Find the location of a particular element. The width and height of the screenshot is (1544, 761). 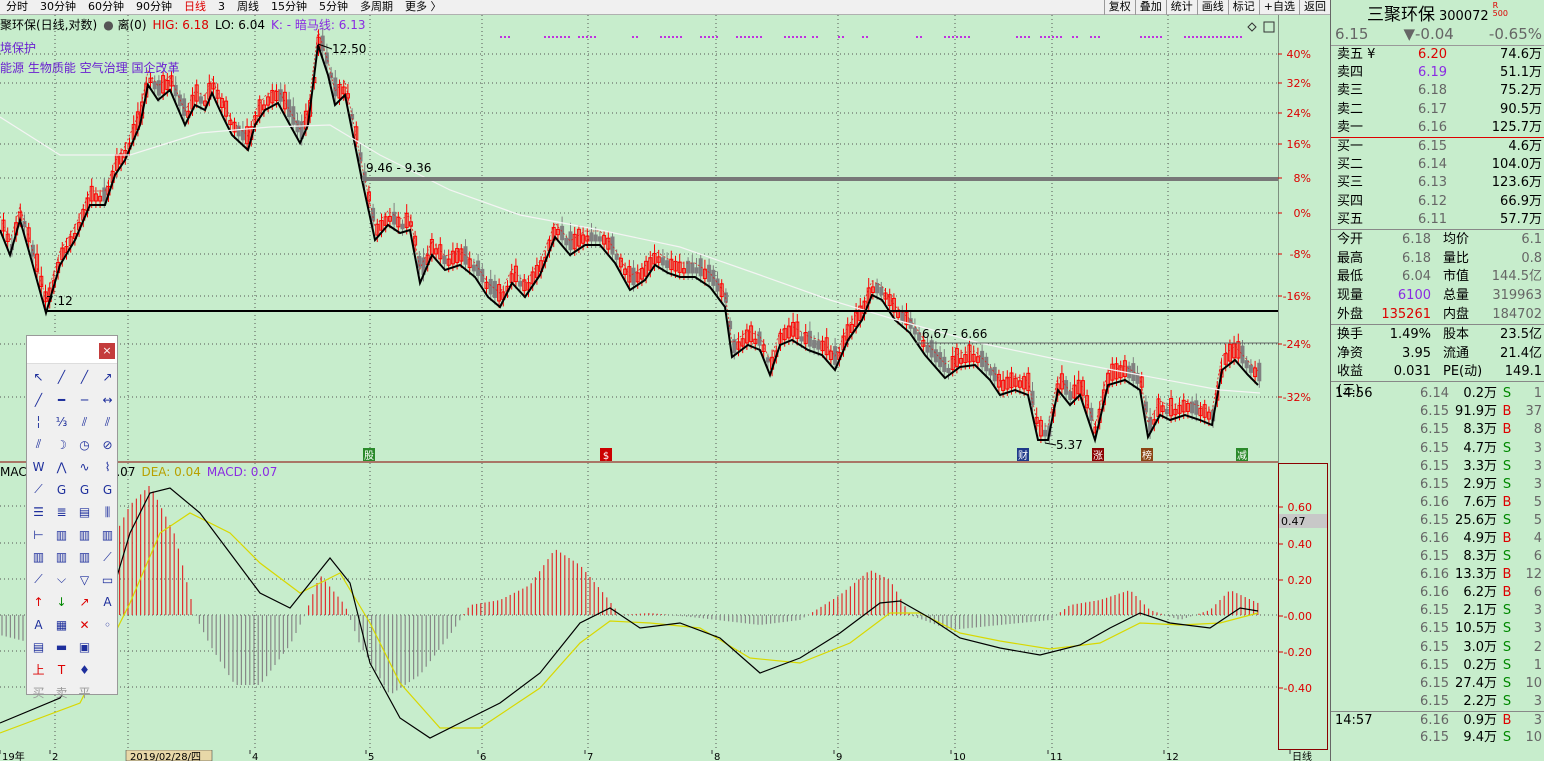

period-tab: 60分钟 is located at coordinates (106, 6).